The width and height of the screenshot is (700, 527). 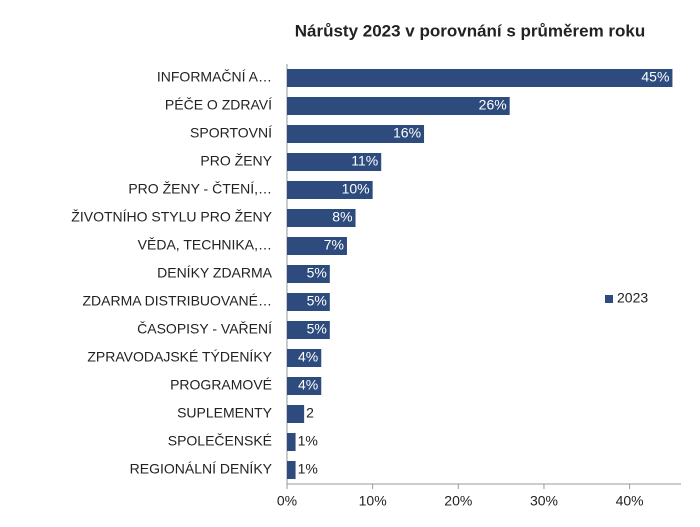 What do you see at coordinates (364, 161) in the screenshot?
I see `data-label: 11%` at bounding box center [364, 161].